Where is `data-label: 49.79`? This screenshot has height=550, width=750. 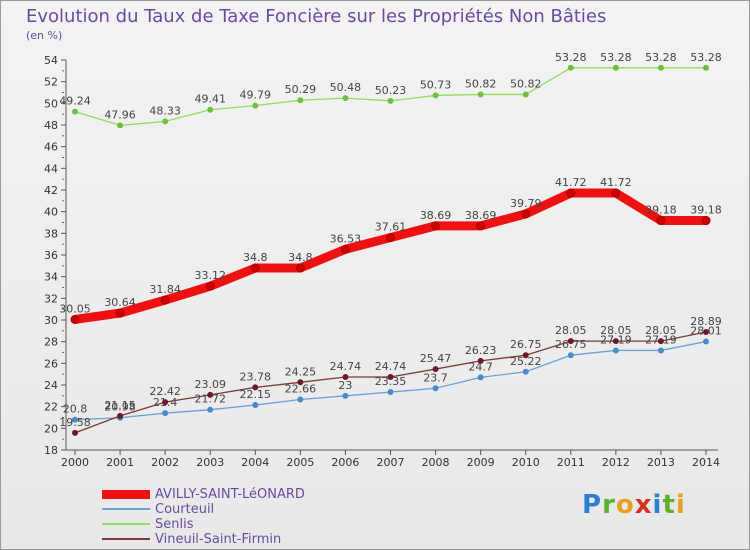
data-label: 49.79 is located at coordinates (256, 95).